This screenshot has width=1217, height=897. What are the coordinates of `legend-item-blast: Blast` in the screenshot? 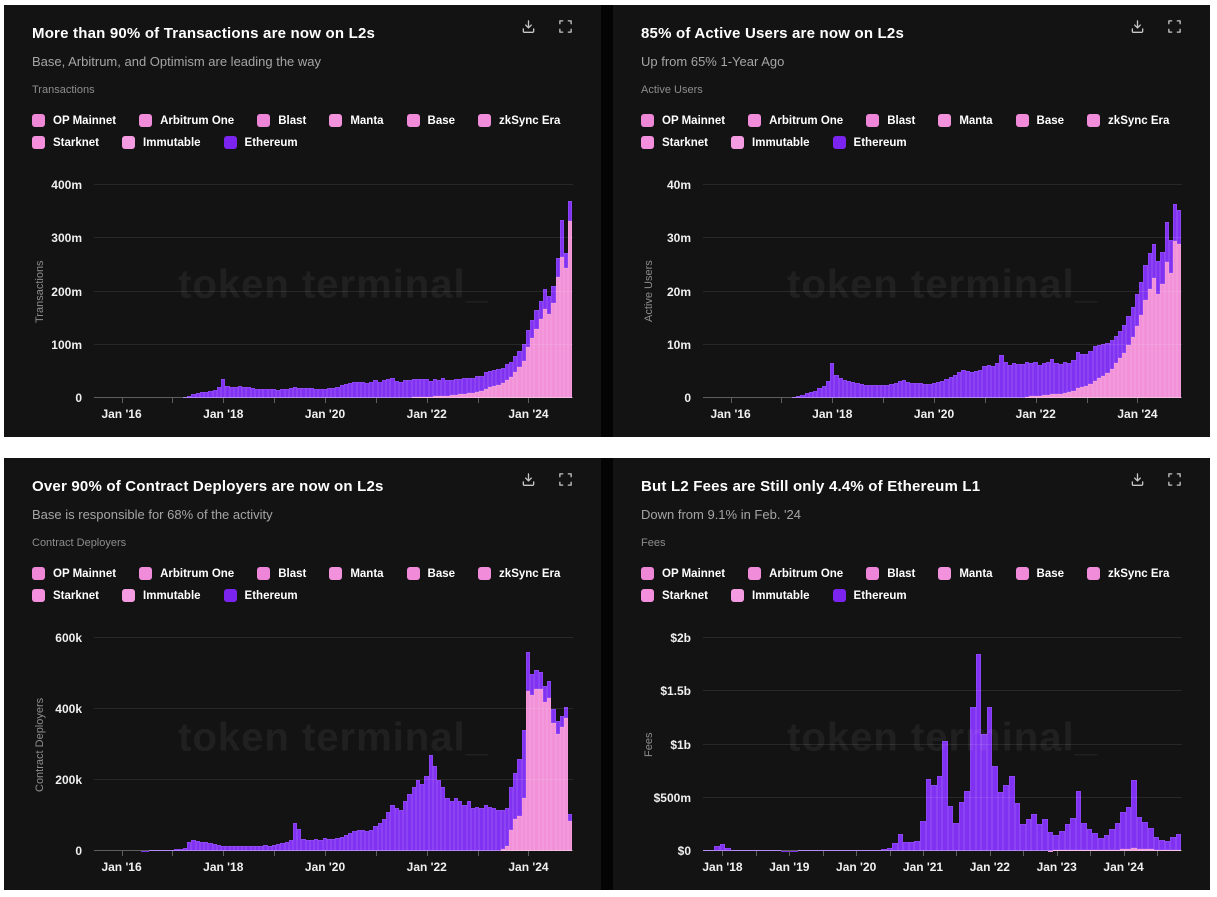 It's located at (890, 120).